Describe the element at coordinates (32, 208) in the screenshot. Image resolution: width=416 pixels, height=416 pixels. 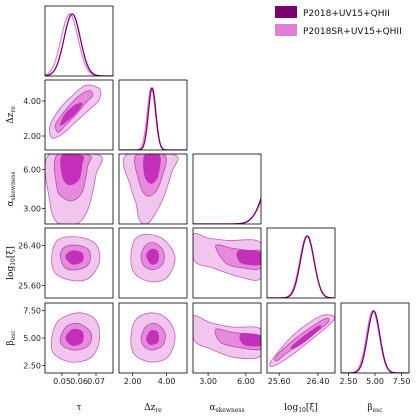
I see `y-tick-label-askew: 3.00` at that location.